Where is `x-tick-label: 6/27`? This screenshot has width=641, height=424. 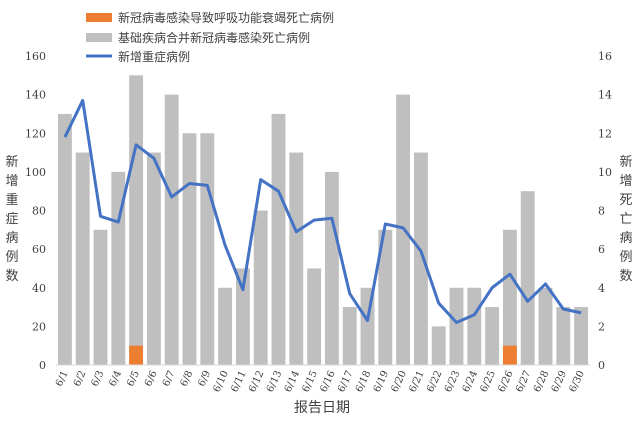
x-tick-label: 6/27 is located at coordinates (523, 381).